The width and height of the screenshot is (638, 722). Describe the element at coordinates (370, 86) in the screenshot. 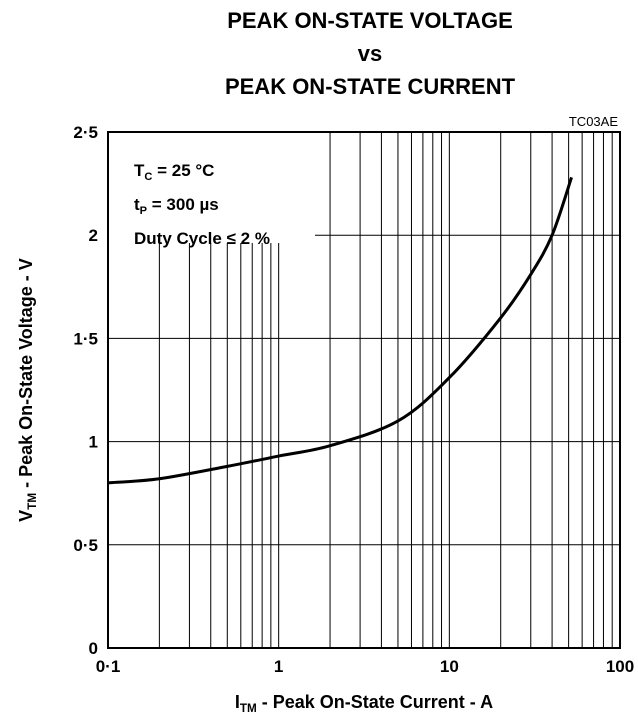

I see `chart-title: PEAK ON-STATE CURRENT` at that location.